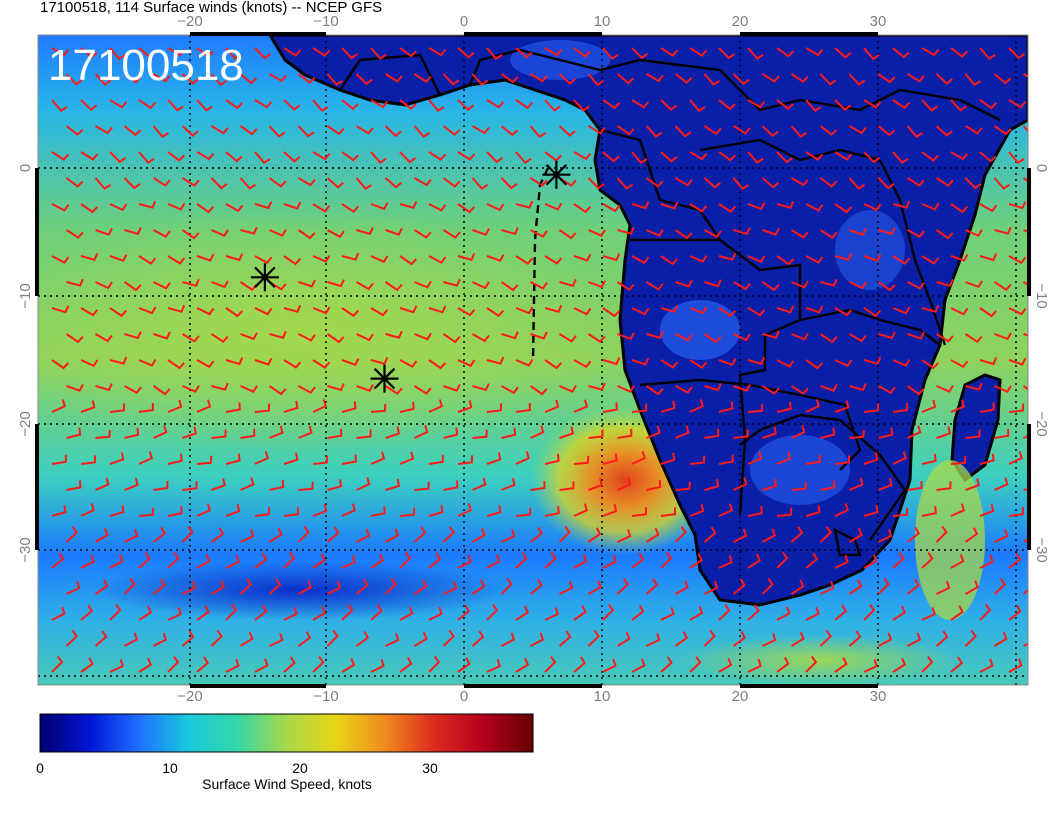  What do you see at coordinates (286, 733) in the screenshot?
I see `colorbar-gradient` at bounding box center [286, 733].